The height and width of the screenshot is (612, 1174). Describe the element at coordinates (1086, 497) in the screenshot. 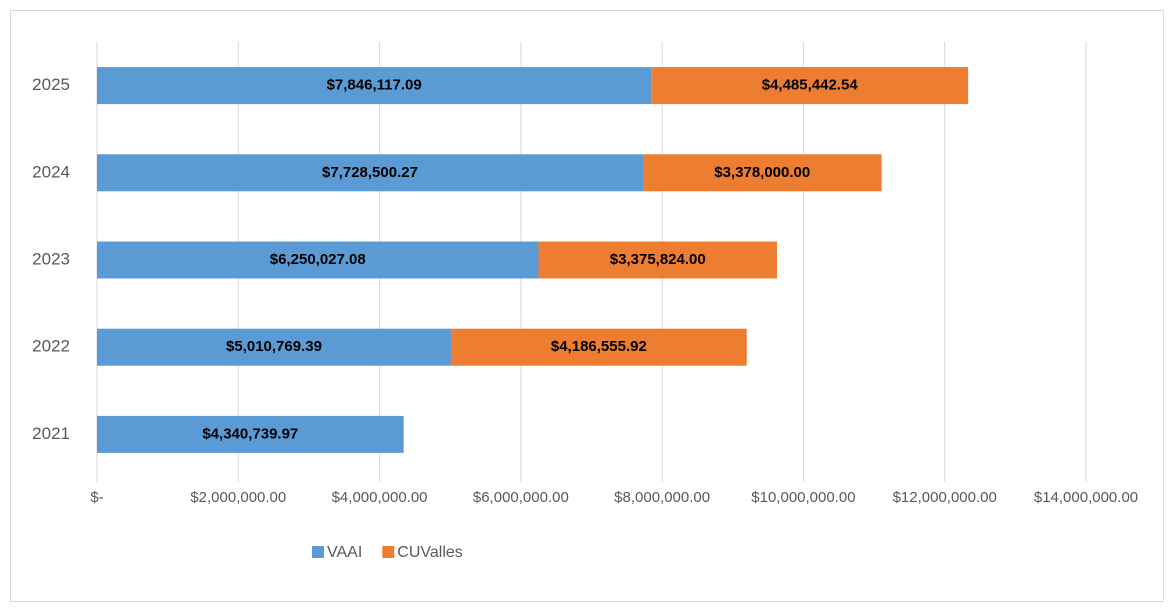

I see `x-tick-label: $14,000,000.00` at that location.